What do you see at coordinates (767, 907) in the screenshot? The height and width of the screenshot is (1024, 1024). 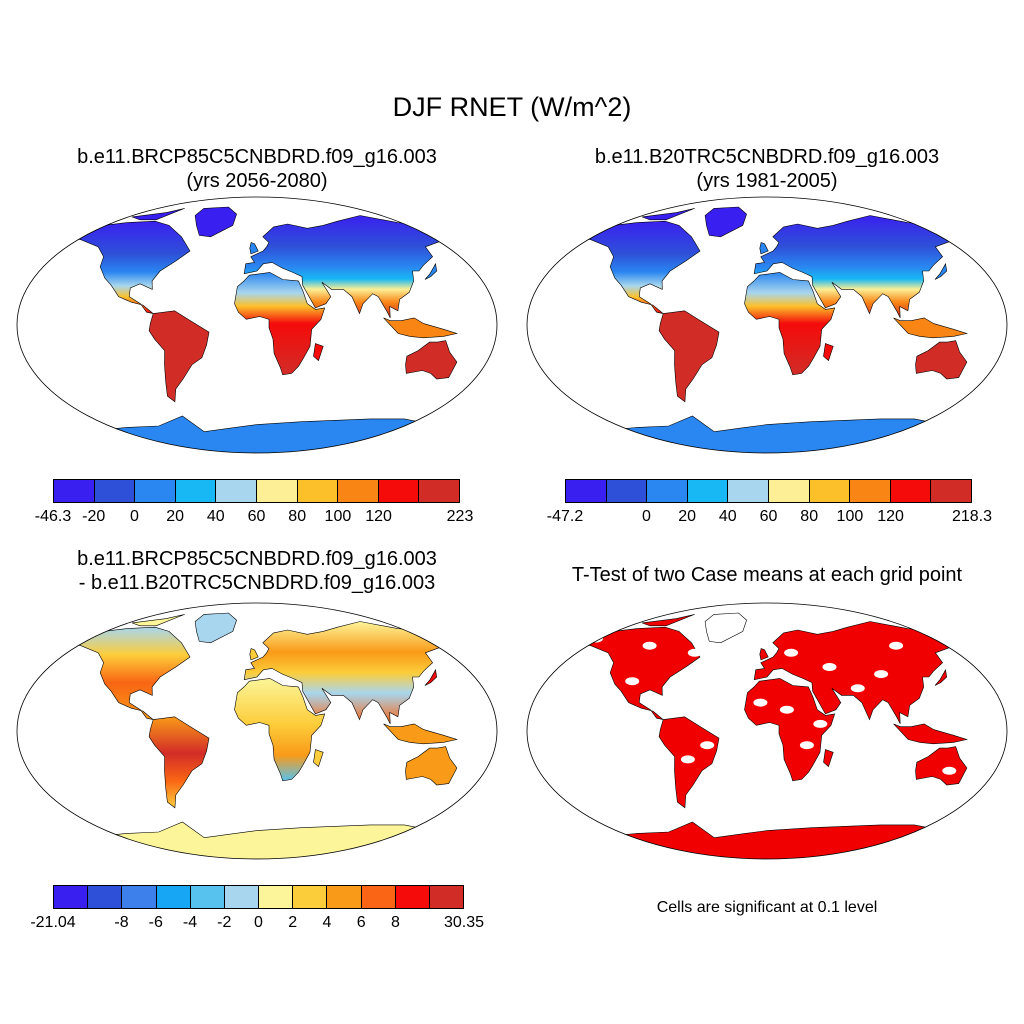 I see `significance-note: Cells are significant at 0.1 level` at bounding box center [767, 907].